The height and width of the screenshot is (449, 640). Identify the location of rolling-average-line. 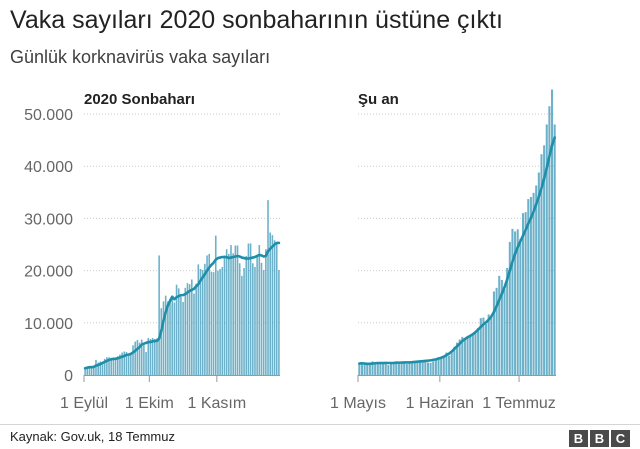
(182, 305).